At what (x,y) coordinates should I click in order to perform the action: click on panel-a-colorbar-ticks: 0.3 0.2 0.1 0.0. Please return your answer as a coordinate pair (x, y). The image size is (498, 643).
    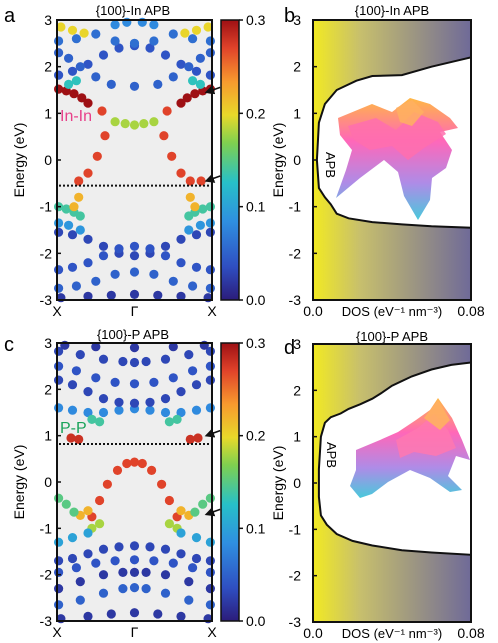
    Looking at the image, I should click on (252, 160).